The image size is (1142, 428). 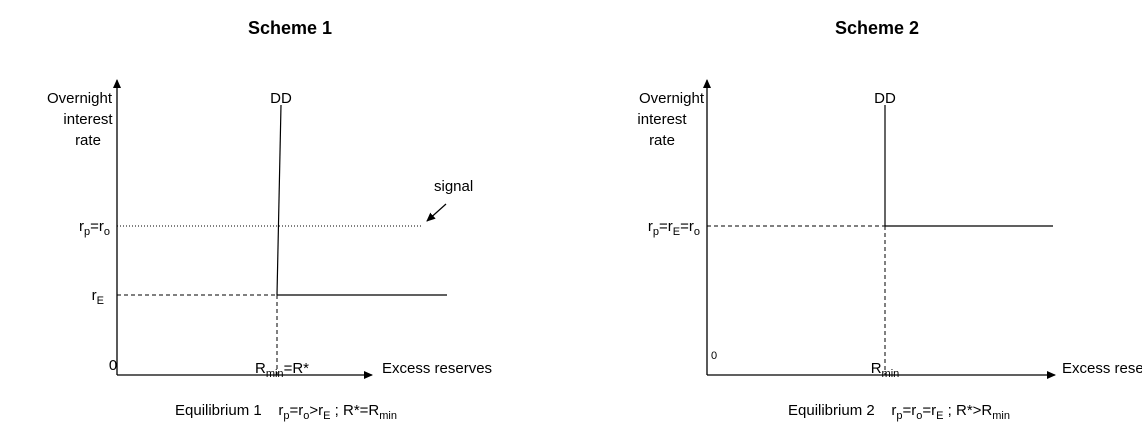 I want to click on level-label: rp=ro, so click(x=94, y=228).